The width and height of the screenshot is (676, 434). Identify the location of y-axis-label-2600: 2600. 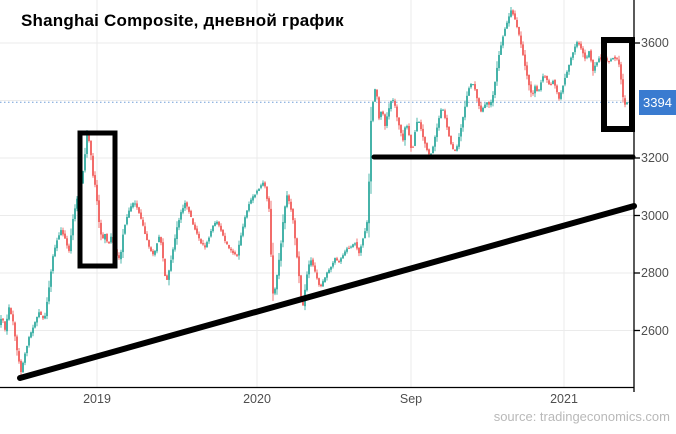
(655, 330).